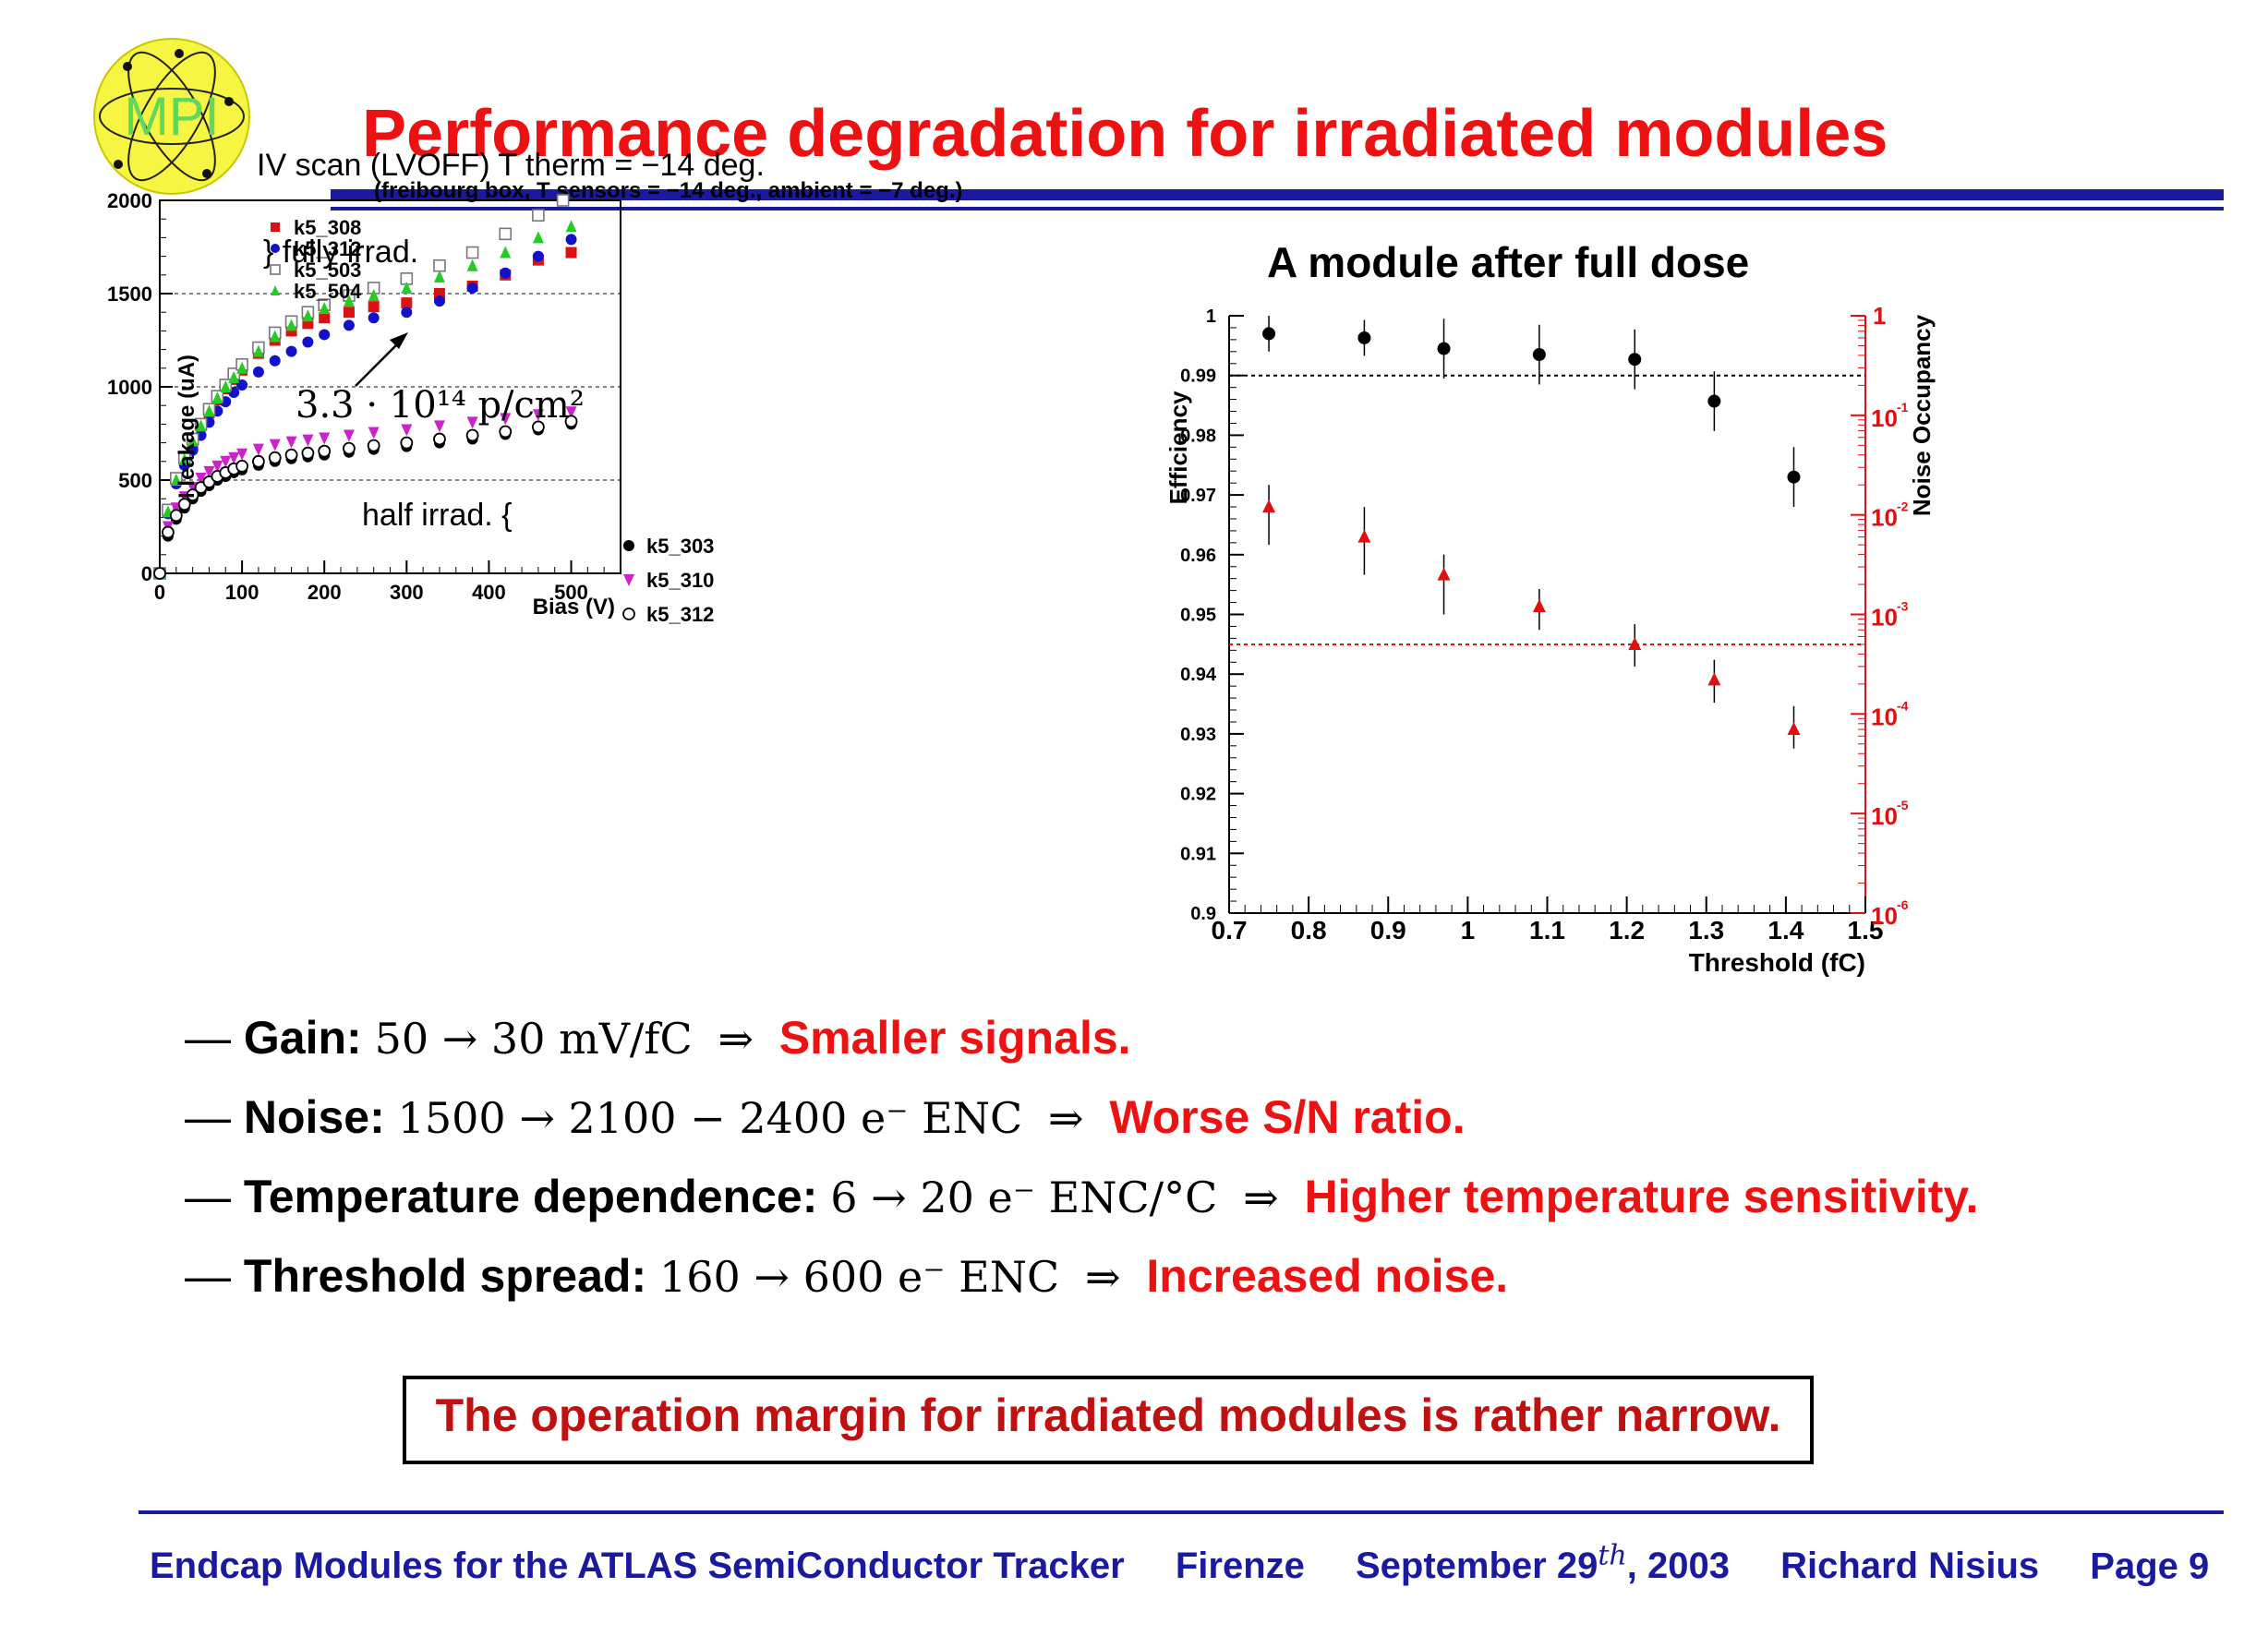 The height and width of the screenshot is (1648, 2268). What do you see at coordinates (1198, 854) in the screenshot?
I see `eff-ytick-label: 0.91` at bounding box center [1198, 854].